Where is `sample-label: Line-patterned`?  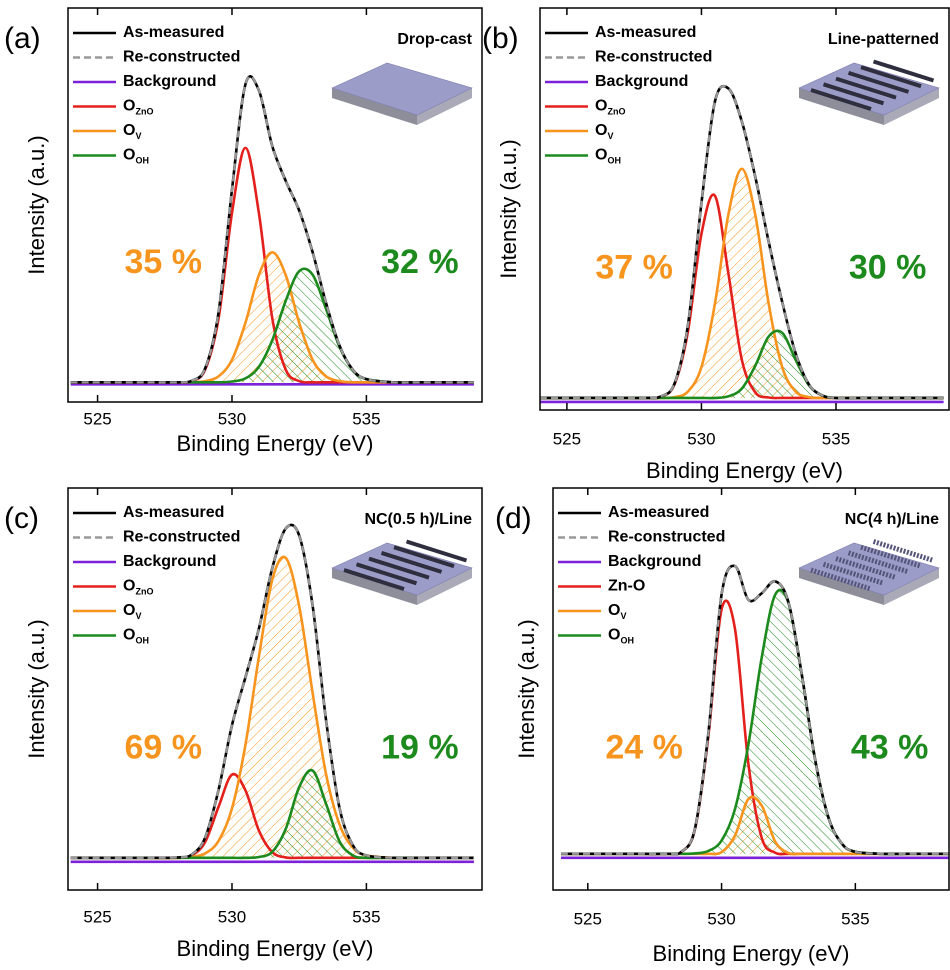
sample-label: Line-patterned is located at coordinates (883, 39).